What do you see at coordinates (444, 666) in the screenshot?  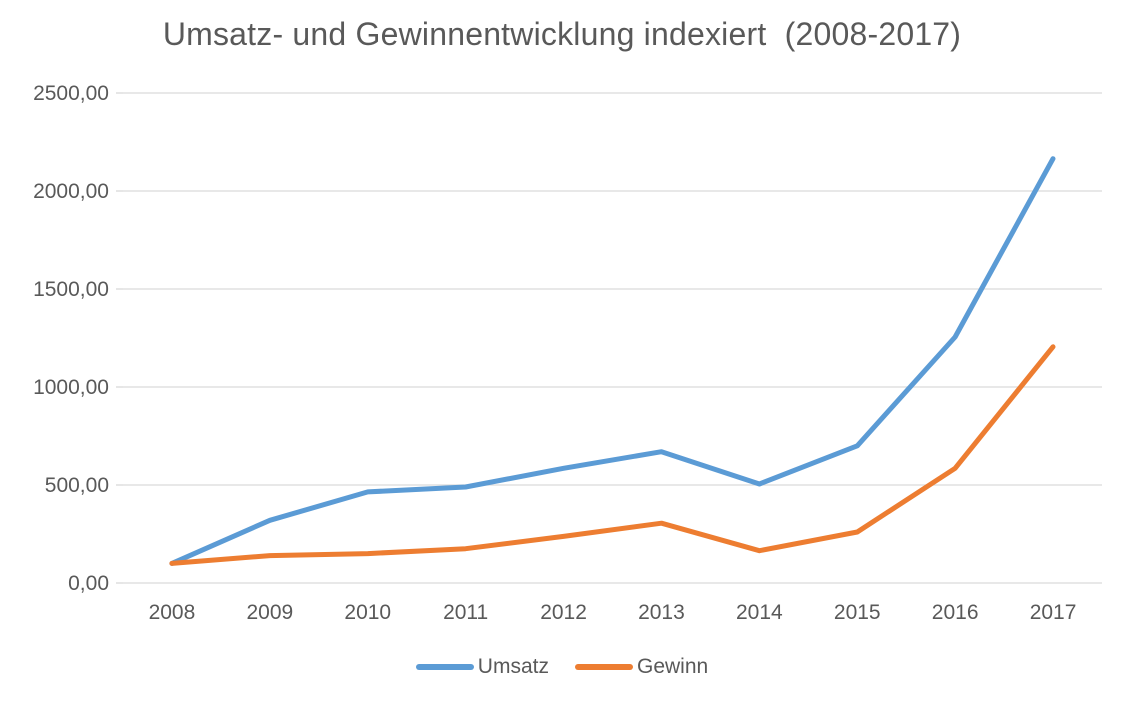 I see `umsatz-line-swatch-icon` at bounding box center [444, 666].